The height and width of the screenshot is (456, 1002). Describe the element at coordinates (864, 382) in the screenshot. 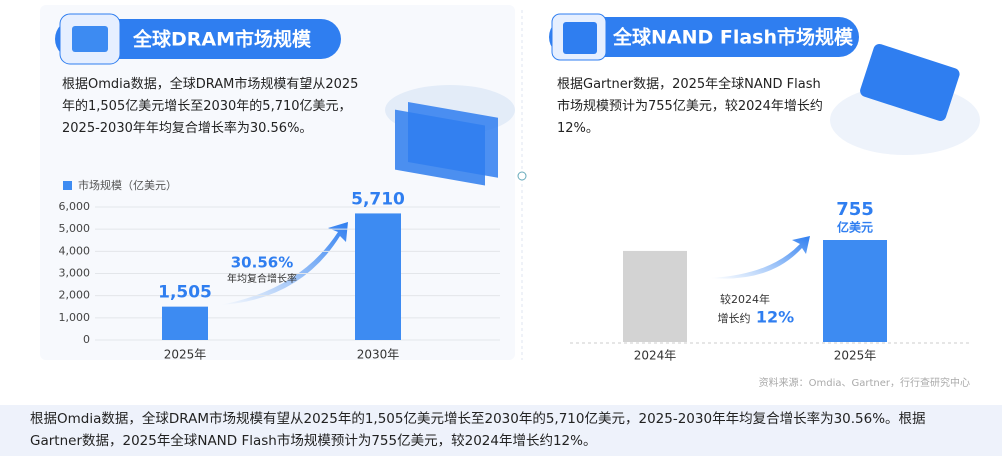

I see `source: 资料来源：Omdia、Gartner，行行查研究中心` at that location.